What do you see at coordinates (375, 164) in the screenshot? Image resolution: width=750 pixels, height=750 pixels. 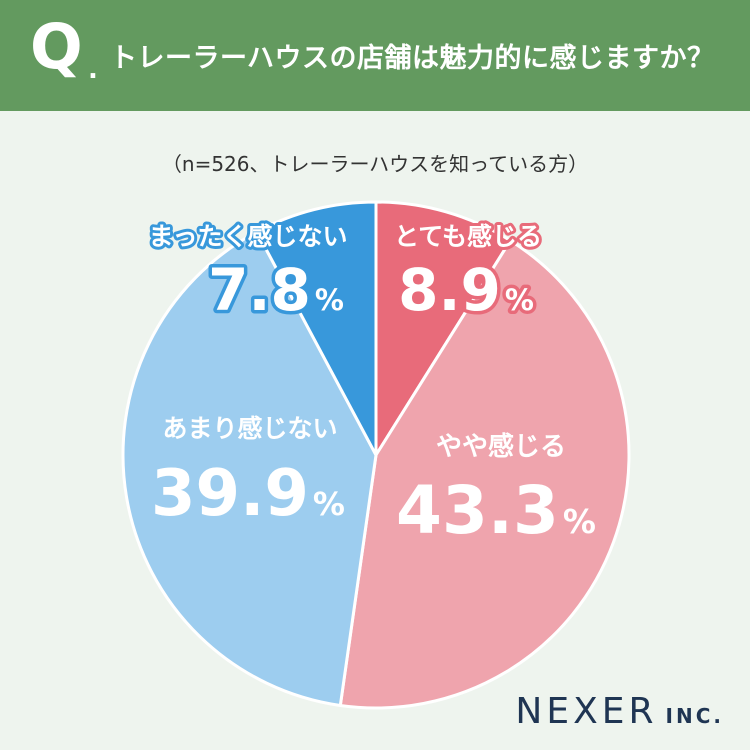 I see `sample-note: （n=526、トレーラーハウスを知っている方）` at bounding box center [375, 164].